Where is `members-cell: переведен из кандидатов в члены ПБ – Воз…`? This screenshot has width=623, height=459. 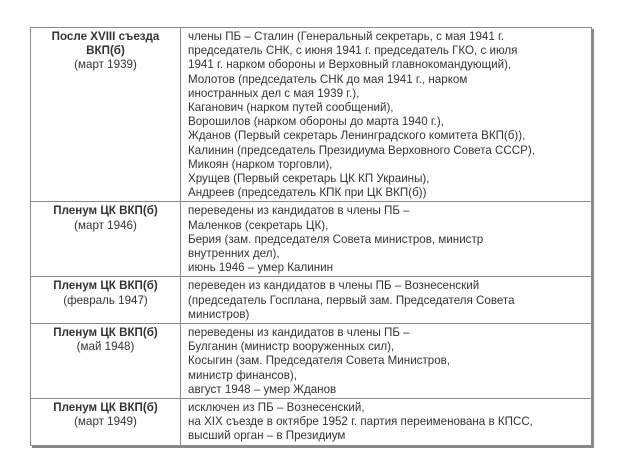 members-cell: переведен из кандидатов в члены ПБ – Воз… is located at coordinates (386, 300).